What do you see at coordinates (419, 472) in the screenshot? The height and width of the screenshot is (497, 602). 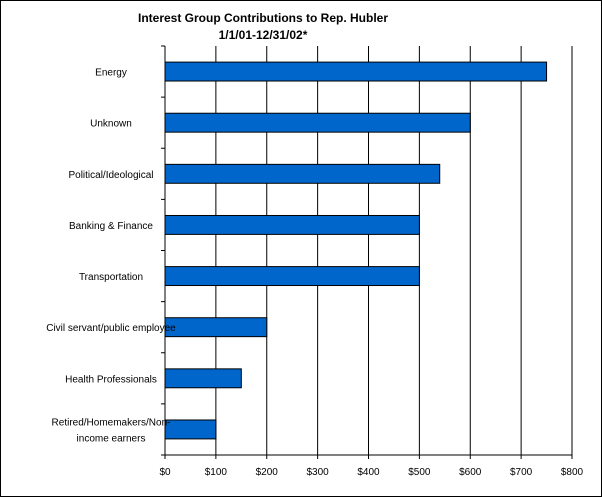 I see `x-tick-label: $500` at bounding box center [419, 472].